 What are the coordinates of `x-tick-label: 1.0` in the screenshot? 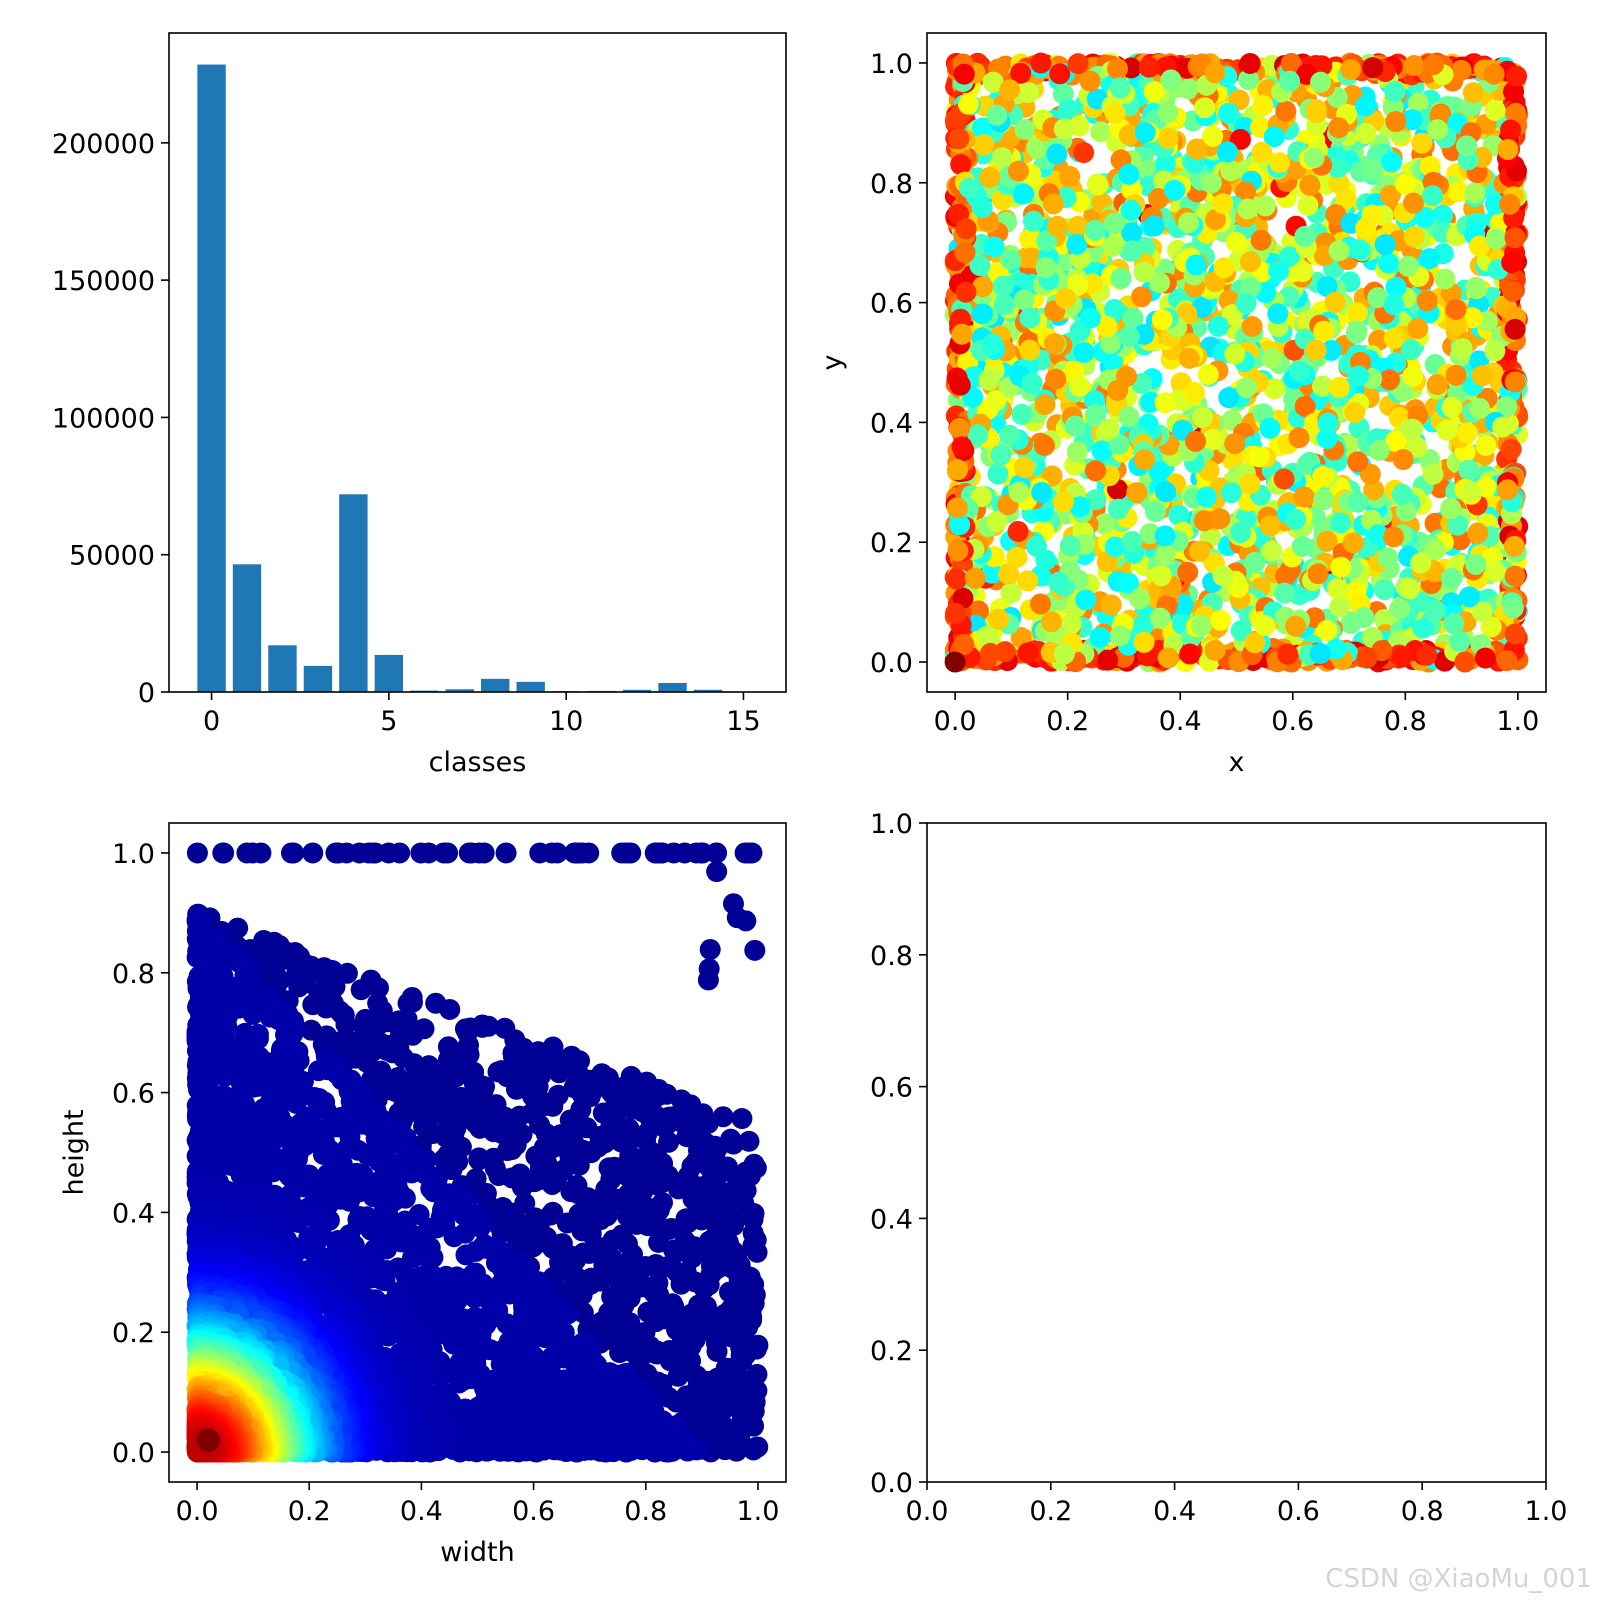 It's located at (1517, 721).